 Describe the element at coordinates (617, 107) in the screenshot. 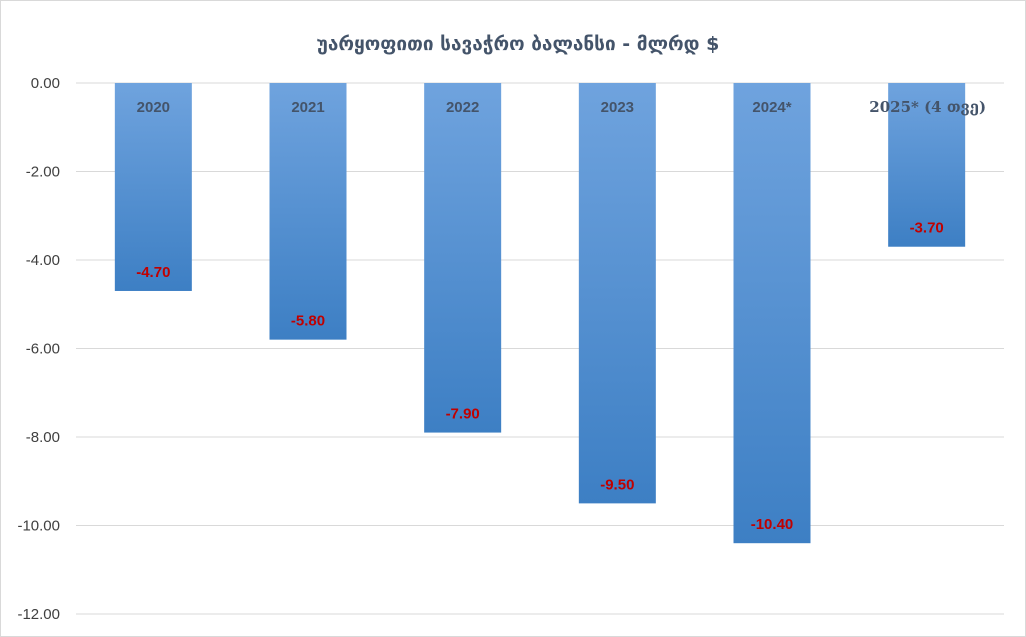

I see `category-label: 2023` at that location.